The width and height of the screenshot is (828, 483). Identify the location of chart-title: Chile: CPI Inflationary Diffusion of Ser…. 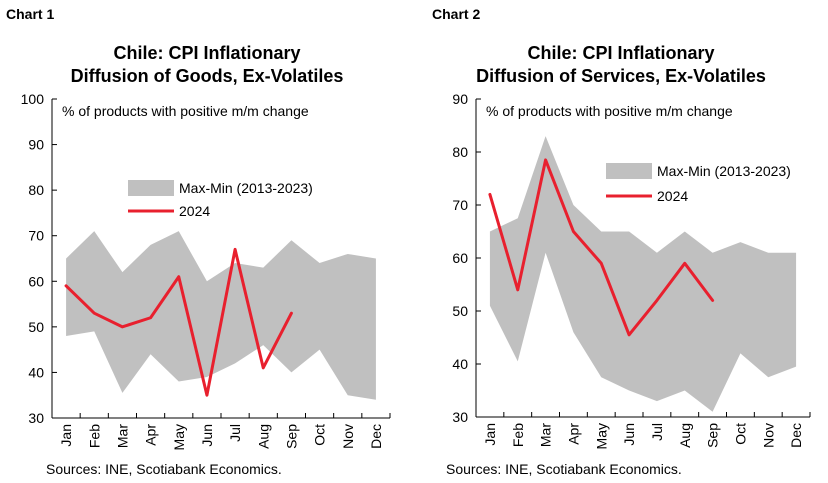
(621, 65).